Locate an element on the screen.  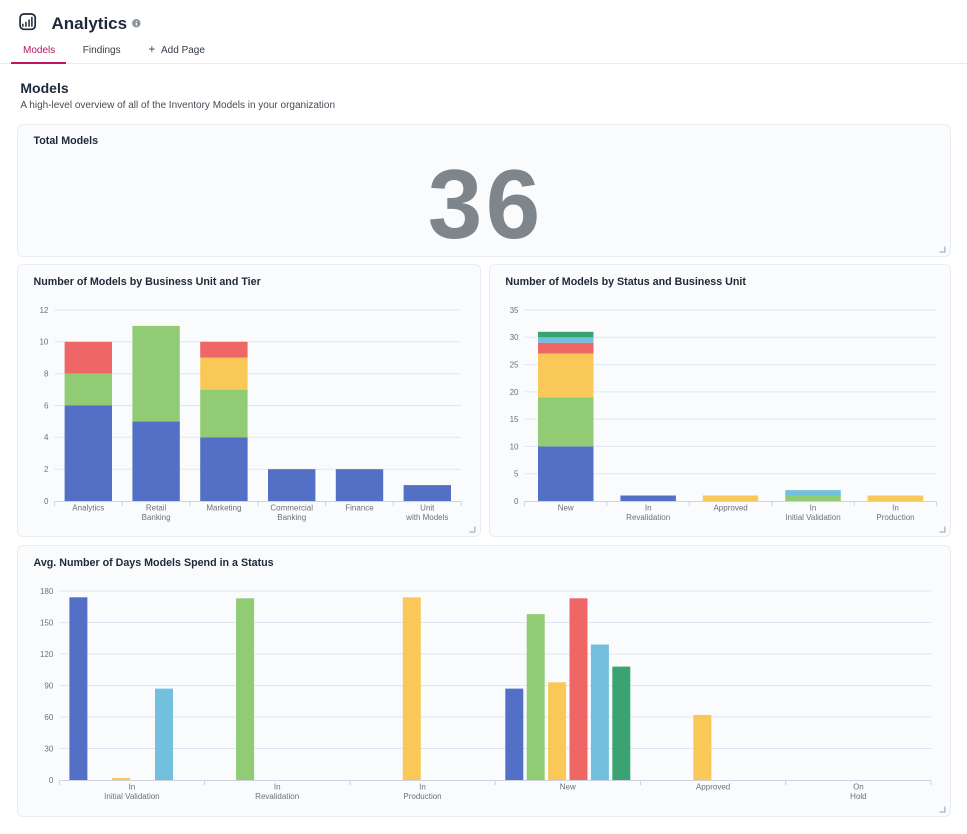
svg-text: 6 is located at coordinates (46, 405).